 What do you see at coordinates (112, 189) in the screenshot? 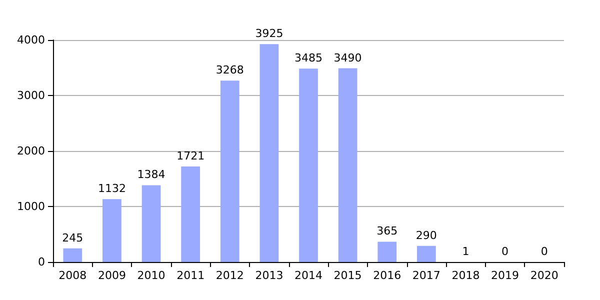
I see `data-label: 1132` at bounding box center [112, 189].